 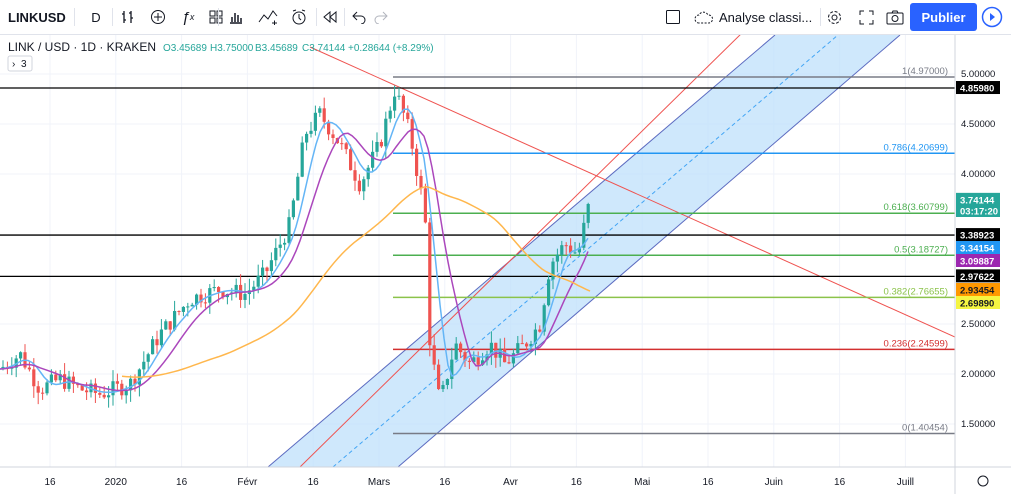 What do you see at coordinates (96, 17) in the screenshot?
I see `interval-button: D` at bounding box center [96, 17].